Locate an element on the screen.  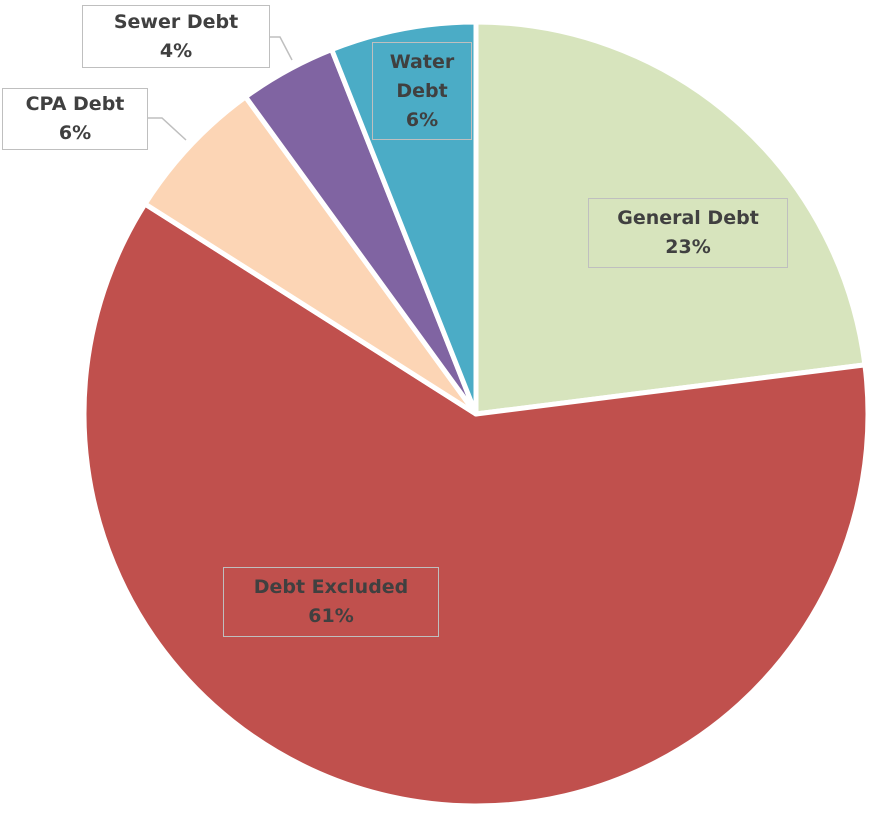
label-name: Debt Excluded is located at coordinates (331, 587).